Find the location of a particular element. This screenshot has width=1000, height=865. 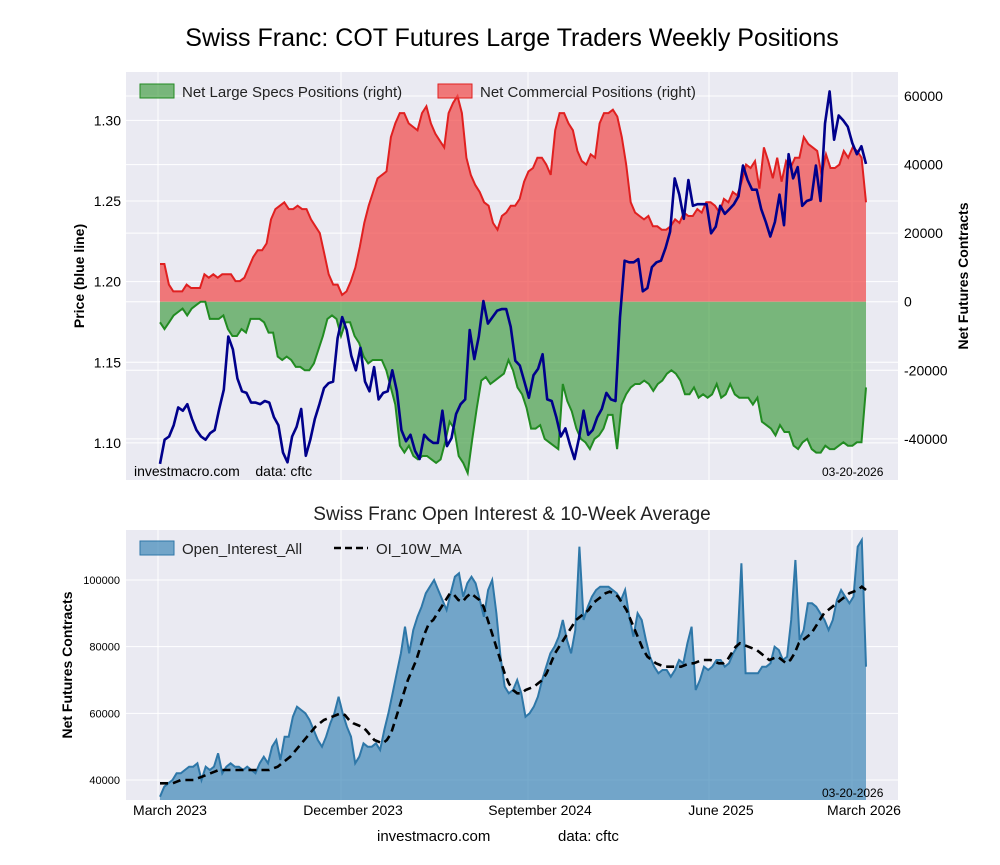

legend-bottom: Open_Interest_All OI_10W_MA is located at coordinates (300, 549).